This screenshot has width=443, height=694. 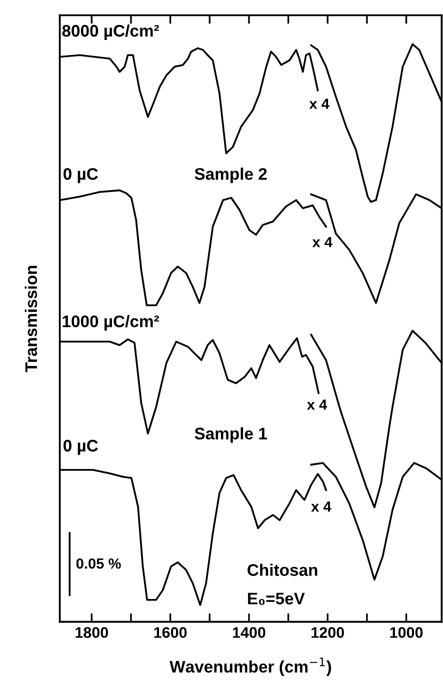 What do you see at coordinates (92, 632) in the screenshot?
I see `x-tick-label: 1800` at bounding box center [92, 632].